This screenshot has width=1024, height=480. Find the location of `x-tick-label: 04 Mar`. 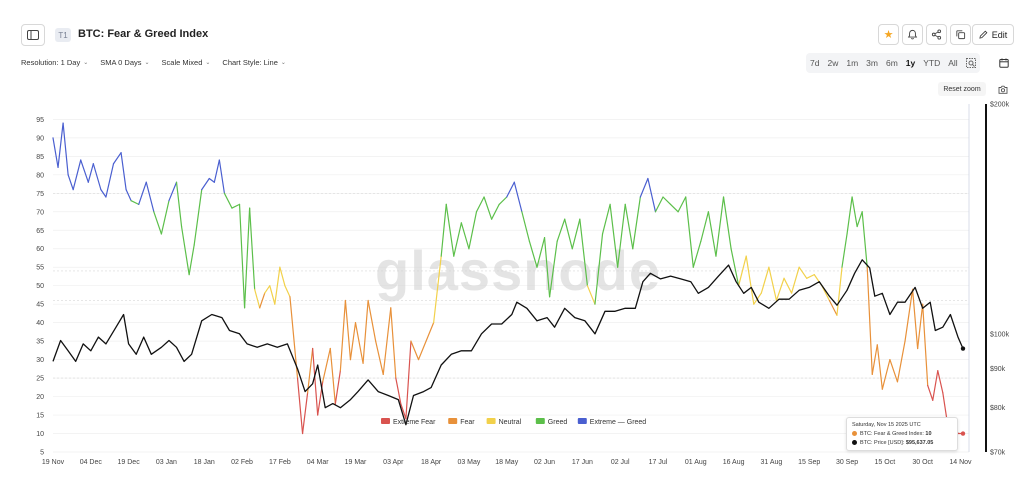

x-tick-label: 04 Mar is located at coordinates (318, 462).